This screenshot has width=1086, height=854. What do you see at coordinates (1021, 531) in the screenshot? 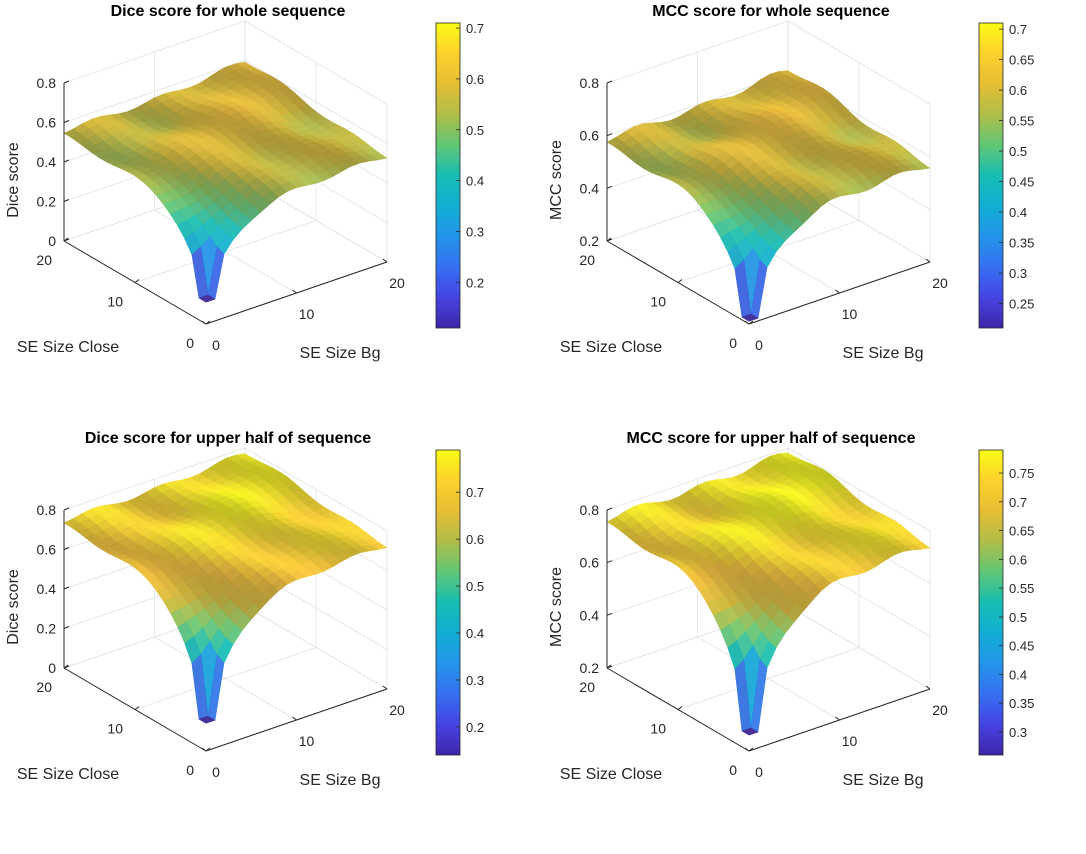
I see `colorbar-tick-label: 0.65` at bounding box center [1021, 531].